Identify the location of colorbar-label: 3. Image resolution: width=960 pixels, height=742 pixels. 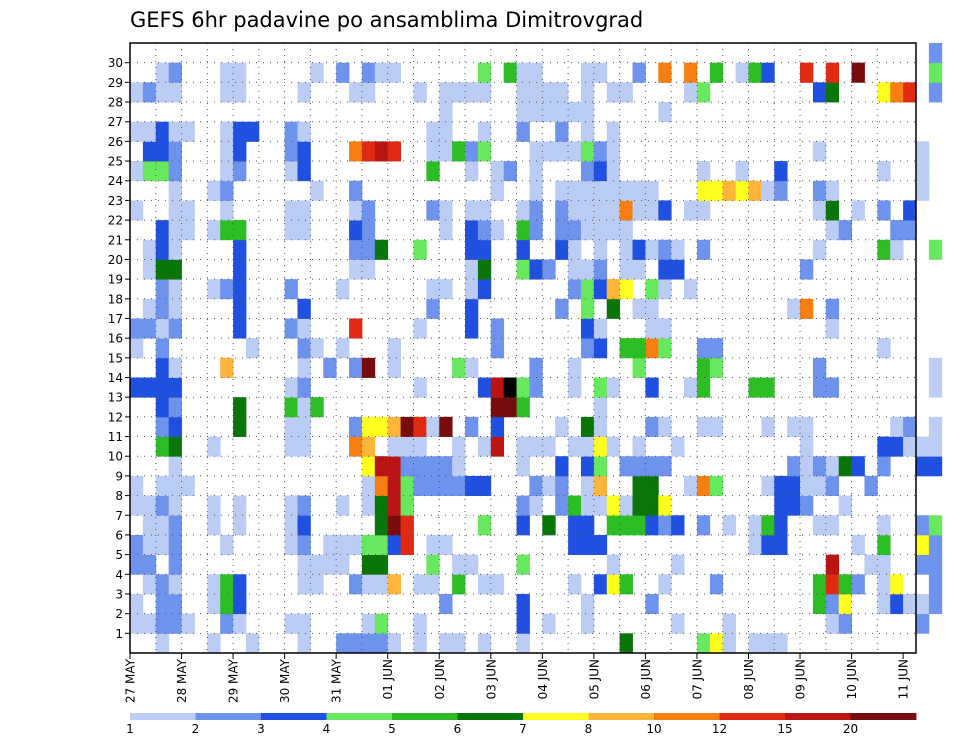
(261, 729).